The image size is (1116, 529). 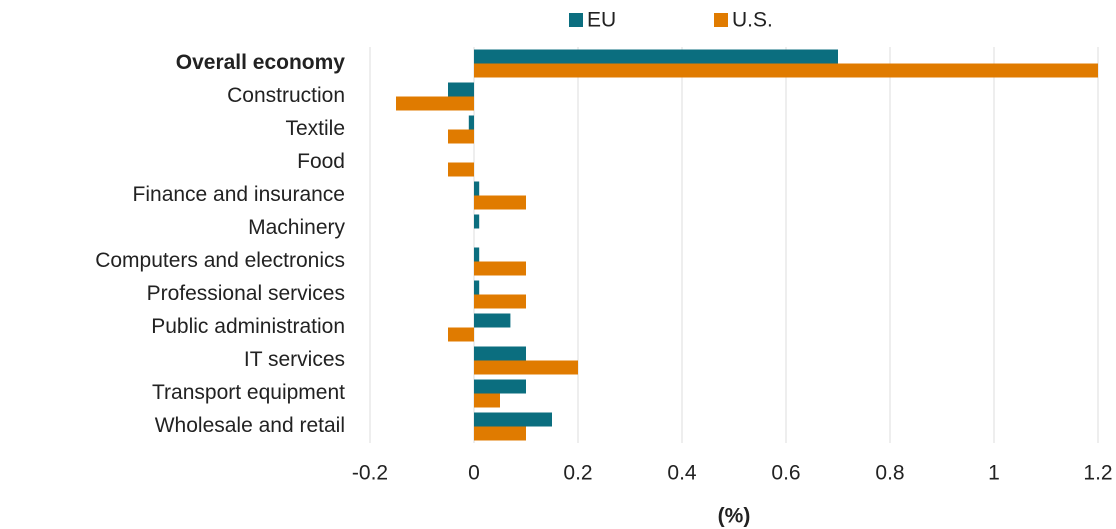 I want to click on y-tick-label: Computers and electronics, so click(x=220, y=260).